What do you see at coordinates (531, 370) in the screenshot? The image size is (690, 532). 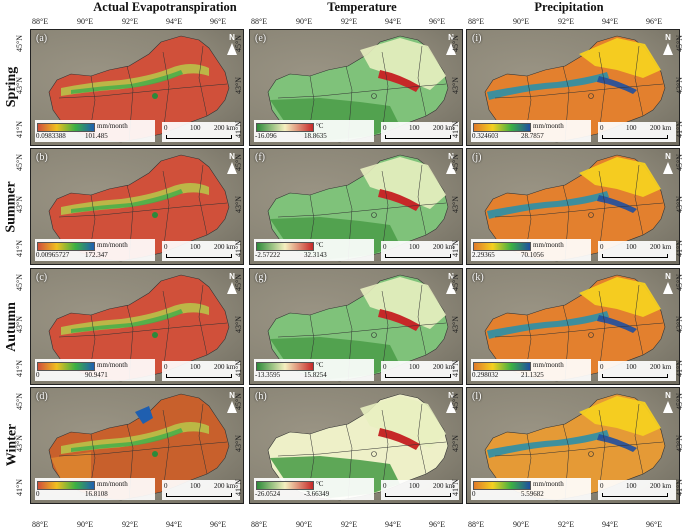 I see `color-legend: mm/month 0.298032 21.1325` at bounding box center [531, 370].